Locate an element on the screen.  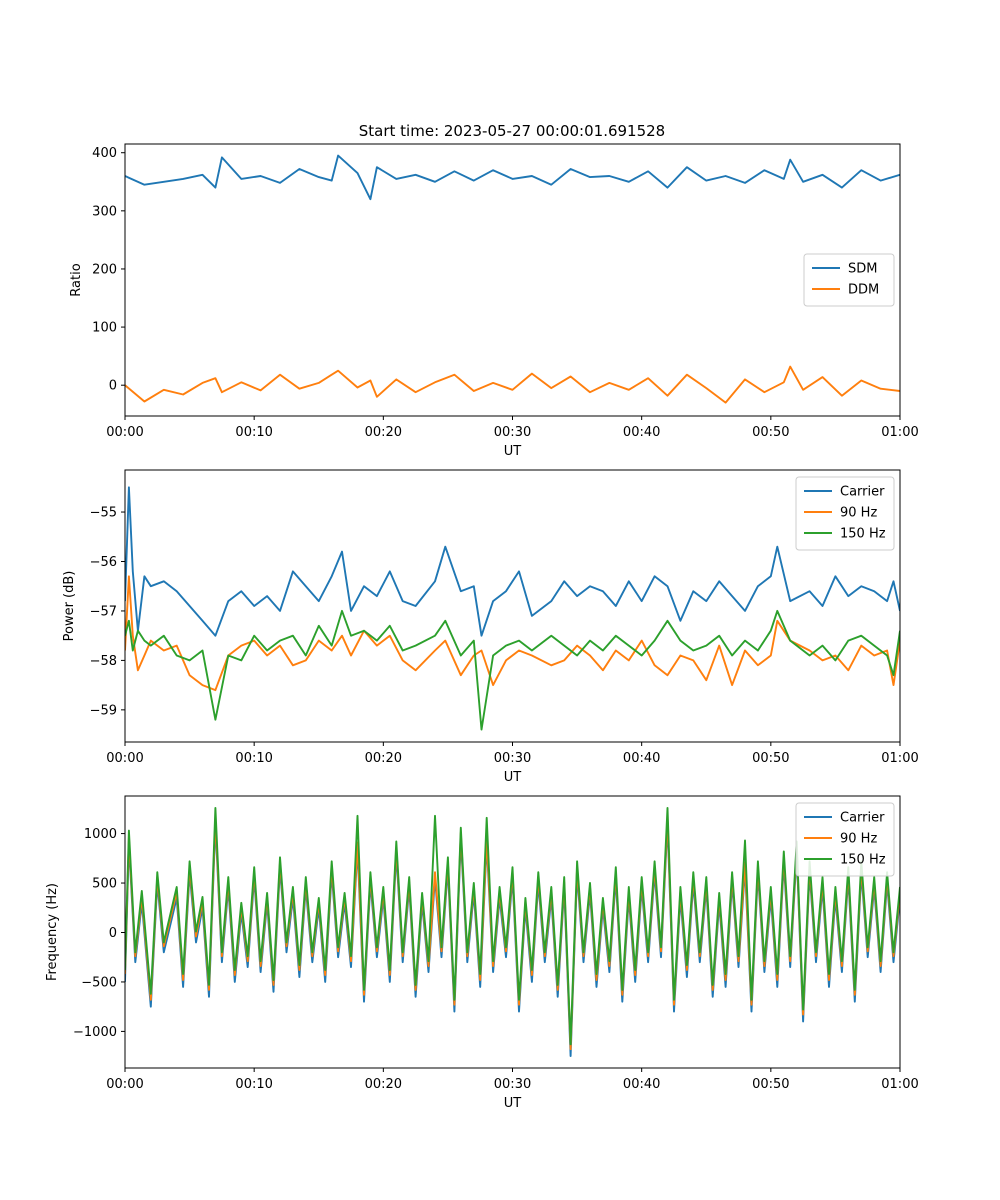
y-axis-label: Ratio is located at coordinates (76, 279).